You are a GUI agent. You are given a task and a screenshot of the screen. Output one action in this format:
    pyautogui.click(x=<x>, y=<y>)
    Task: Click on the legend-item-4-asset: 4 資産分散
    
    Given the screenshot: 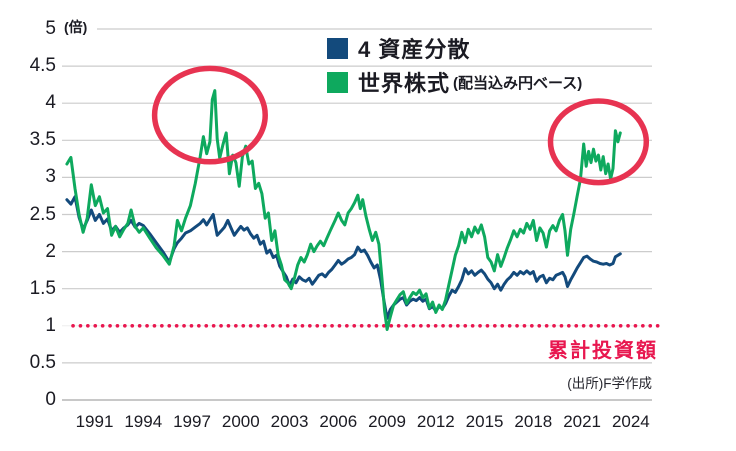 What is the action you would take?
    pyautogui.click(x=454, y=49)
    